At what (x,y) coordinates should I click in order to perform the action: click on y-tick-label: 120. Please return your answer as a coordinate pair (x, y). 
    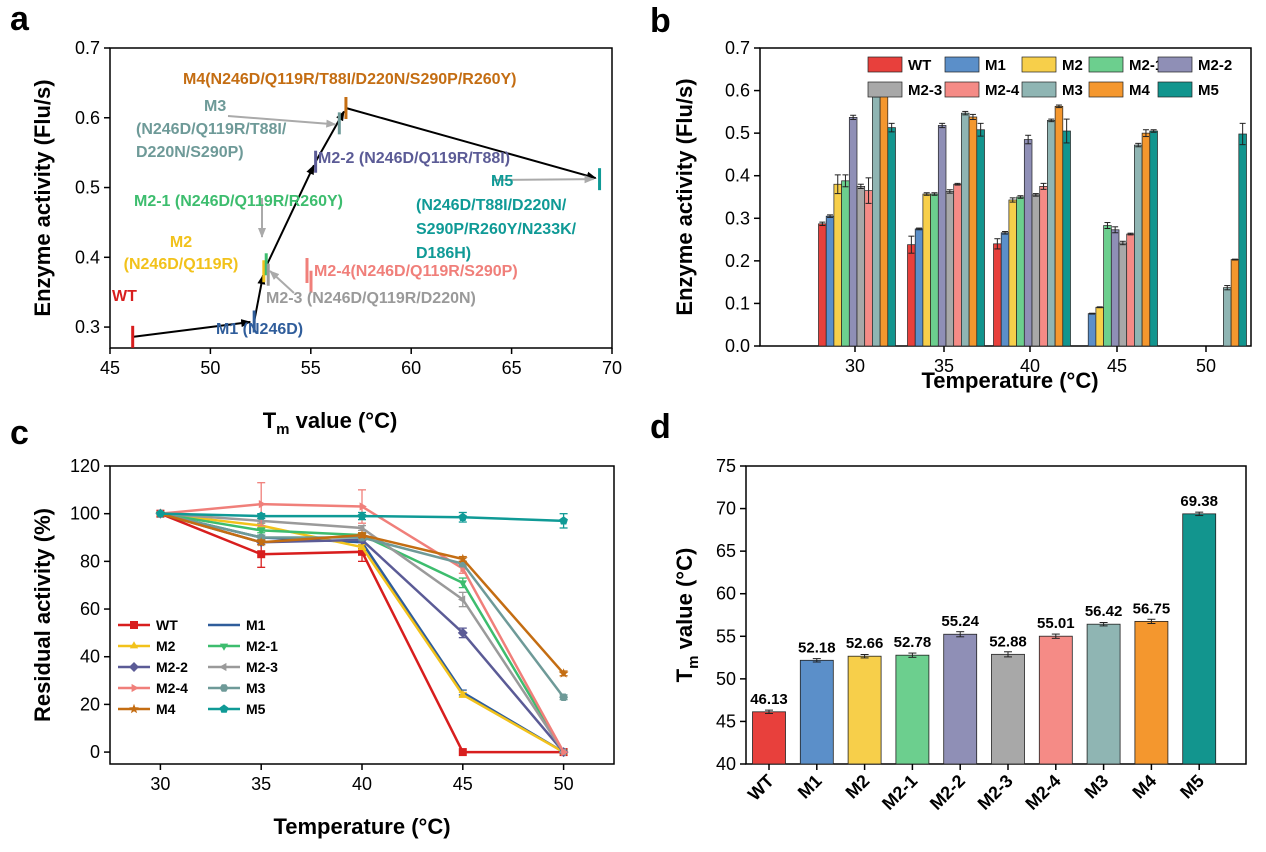
    Looking at the image, I should click on (85, 466).